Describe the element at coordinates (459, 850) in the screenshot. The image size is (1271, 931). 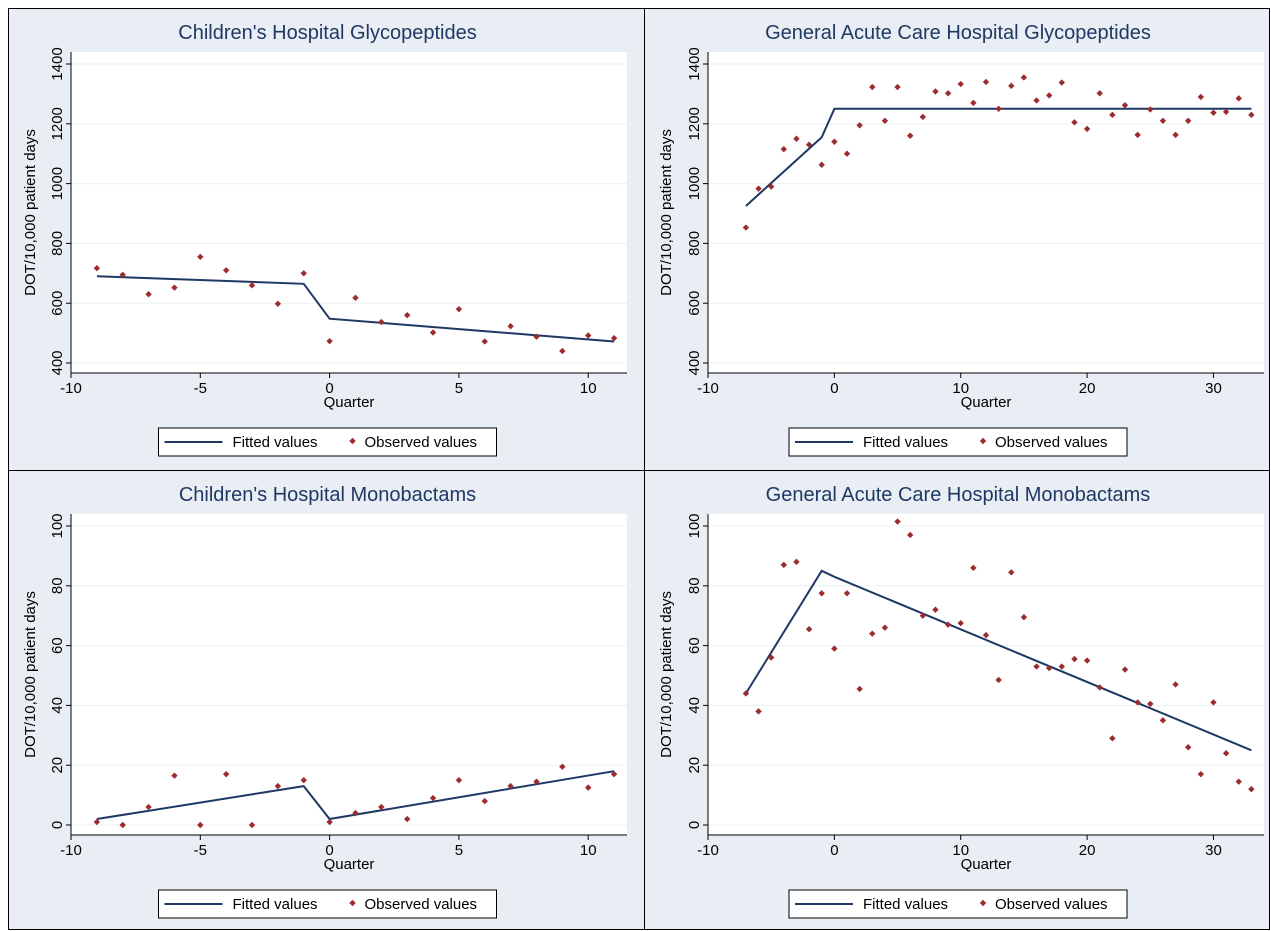
I see `x-tick-label: 5` at that location.